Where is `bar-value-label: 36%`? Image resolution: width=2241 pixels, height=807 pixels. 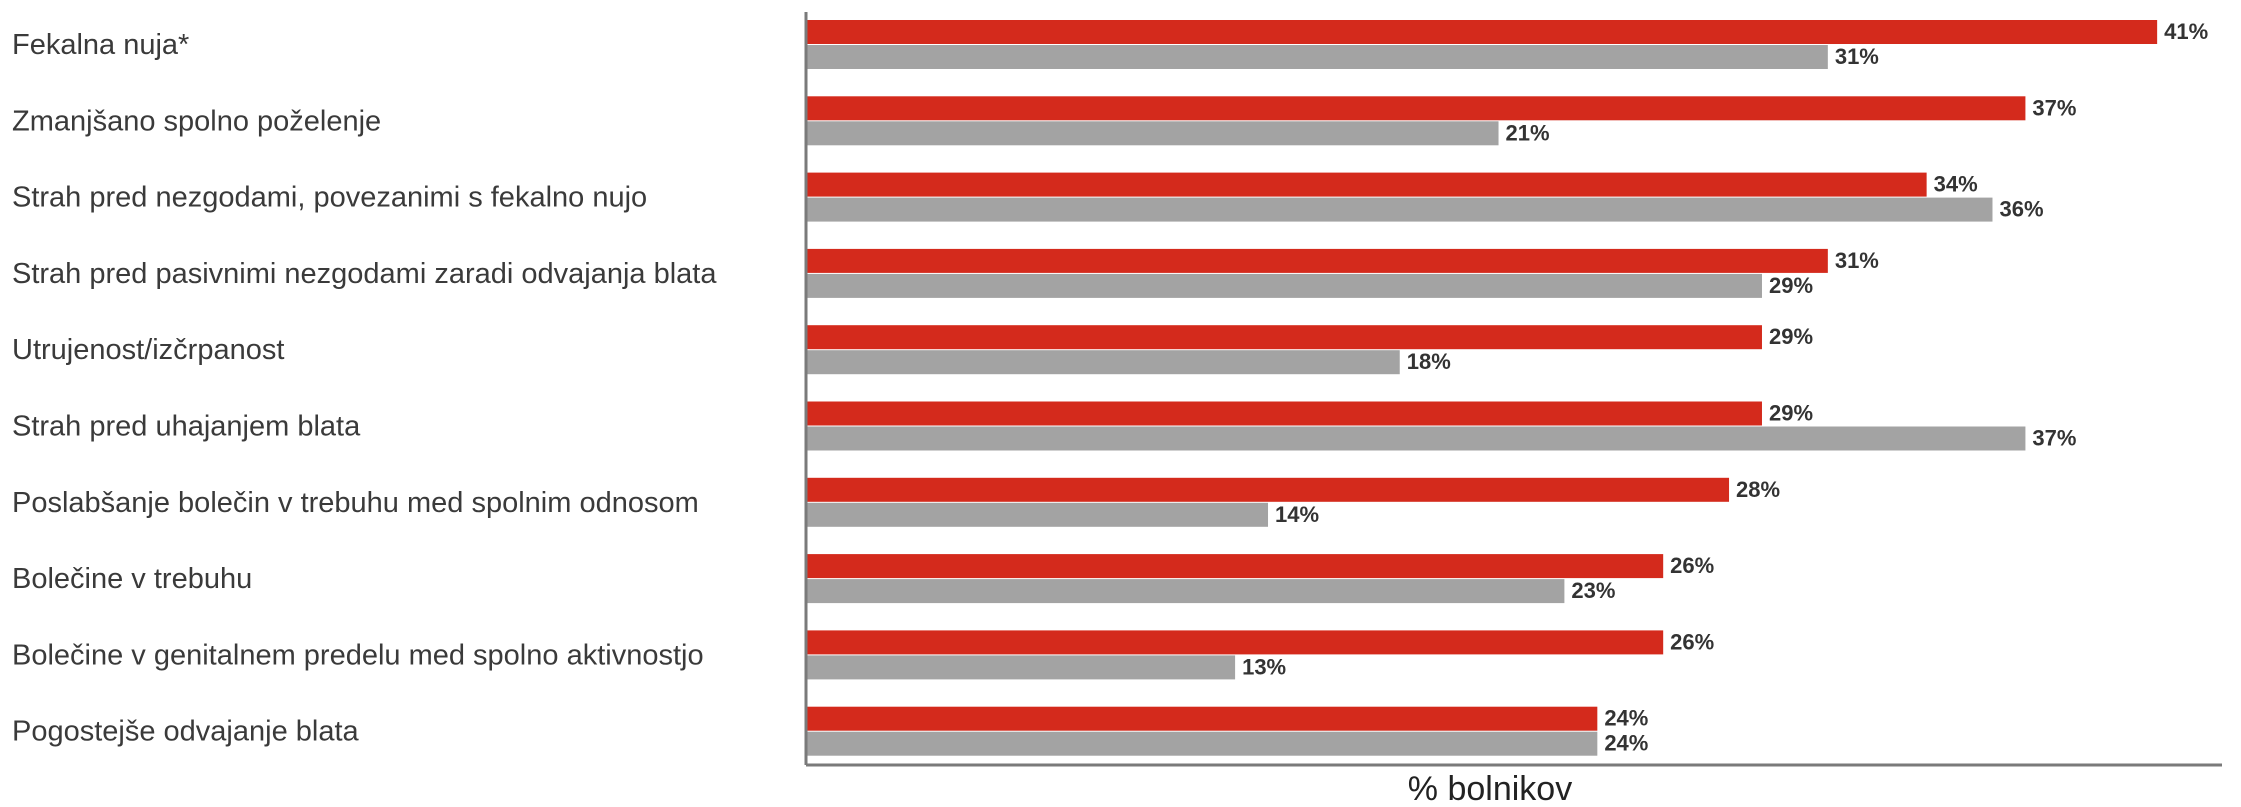
bar-value-label: 36% is located at coordinates (2021, 209).